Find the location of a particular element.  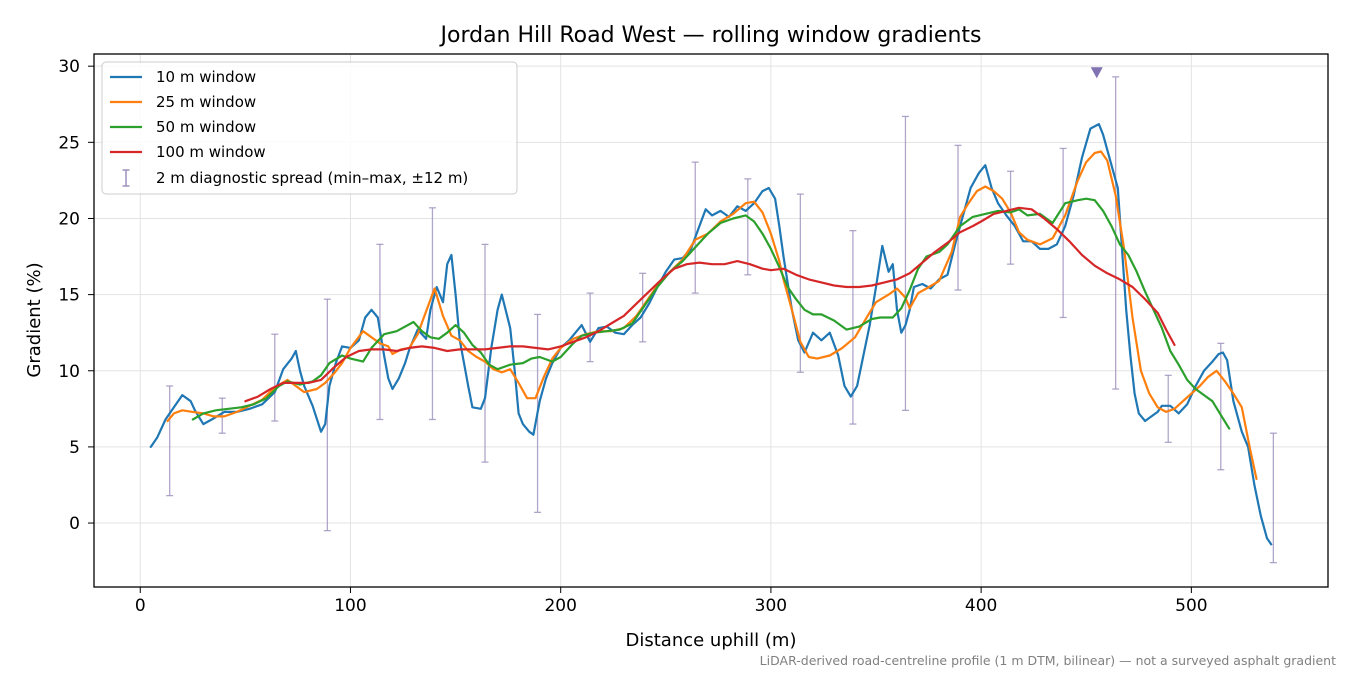

peak-marker is located at coordinates (1096, 73).